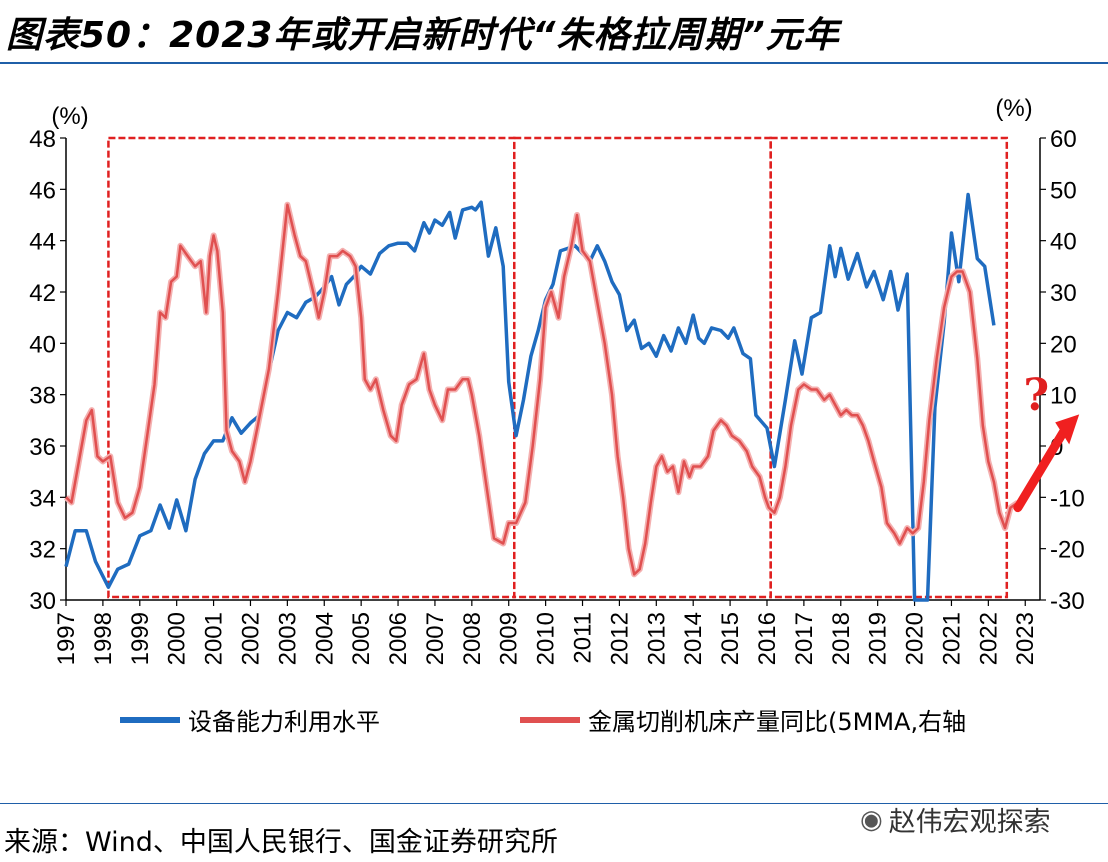 The width and height of the screenshot is (1108, 862). Describe the element at coordinates (66, 638) in the screenshot. I see `x-tick-label: 1997` at that location.